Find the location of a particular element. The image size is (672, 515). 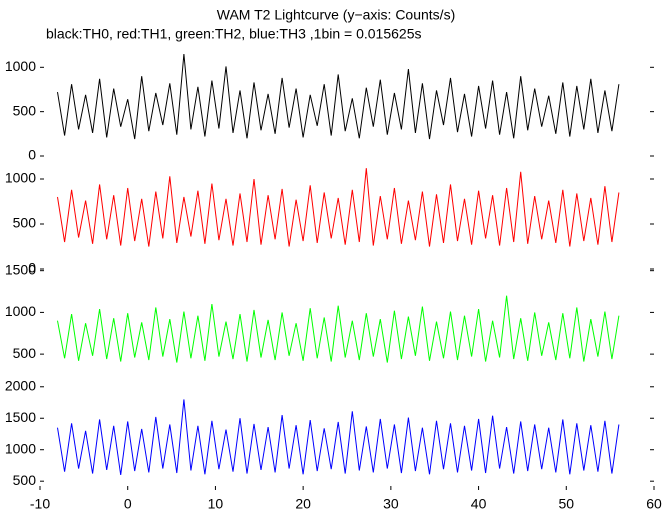

y-tick-label: 2000 is located at coordinates (20, 385).